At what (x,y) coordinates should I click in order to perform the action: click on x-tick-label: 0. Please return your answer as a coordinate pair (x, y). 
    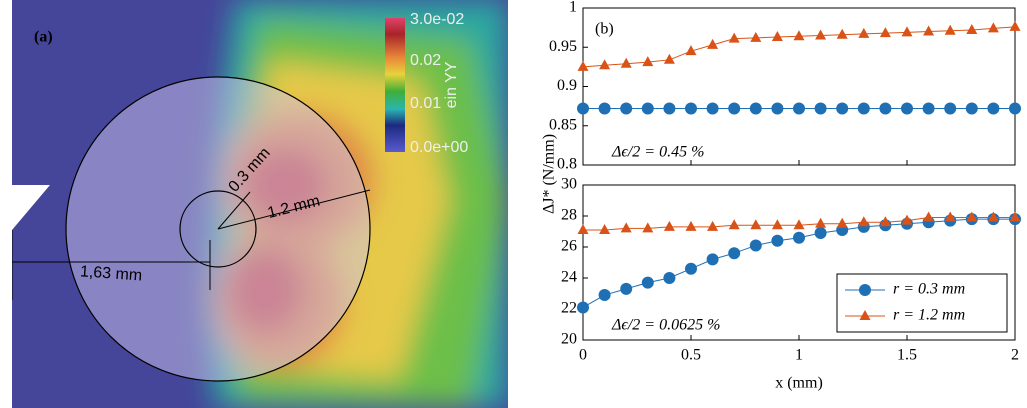
    Looking at the image, I should click on (583, 355).